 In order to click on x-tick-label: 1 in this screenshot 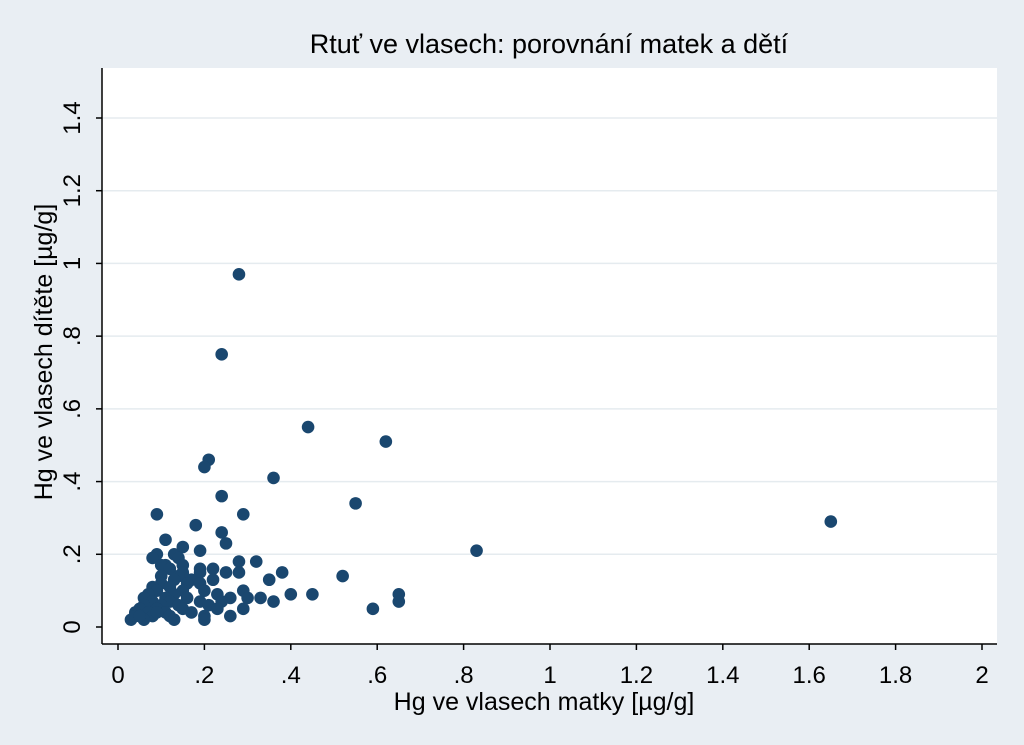, I will do `click(549, 675)`.